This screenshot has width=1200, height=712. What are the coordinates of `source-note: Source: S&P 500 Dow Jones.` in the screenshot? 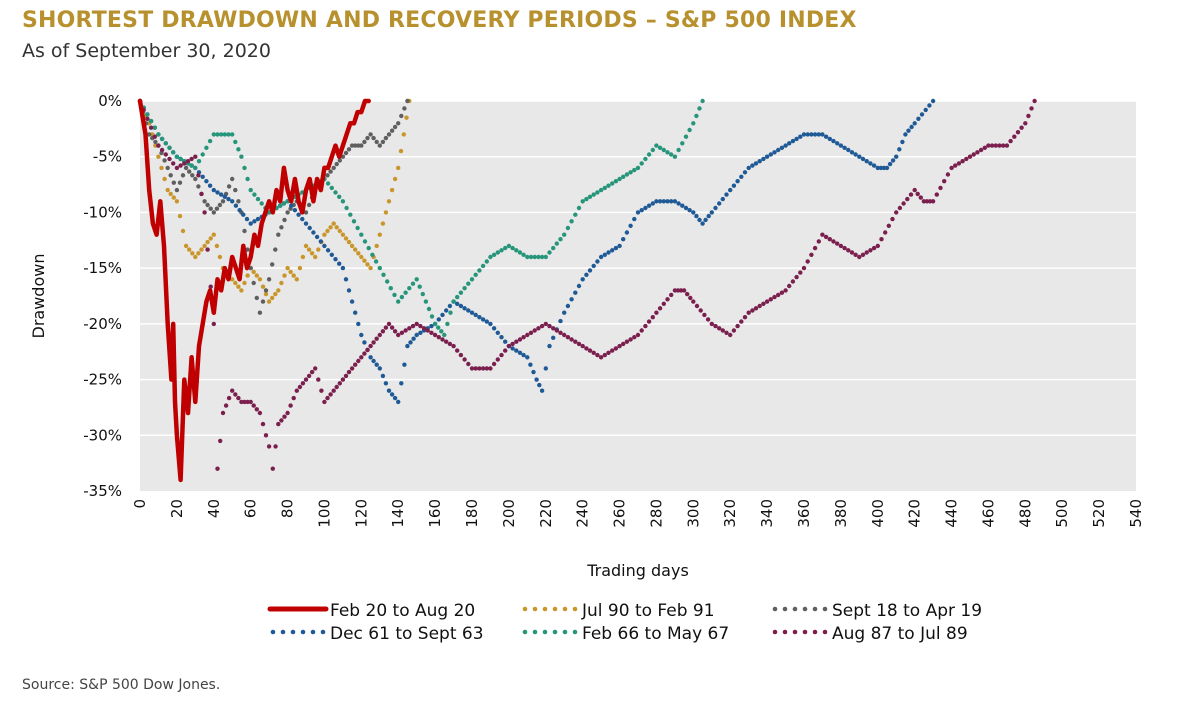 It's located at (121, 685).